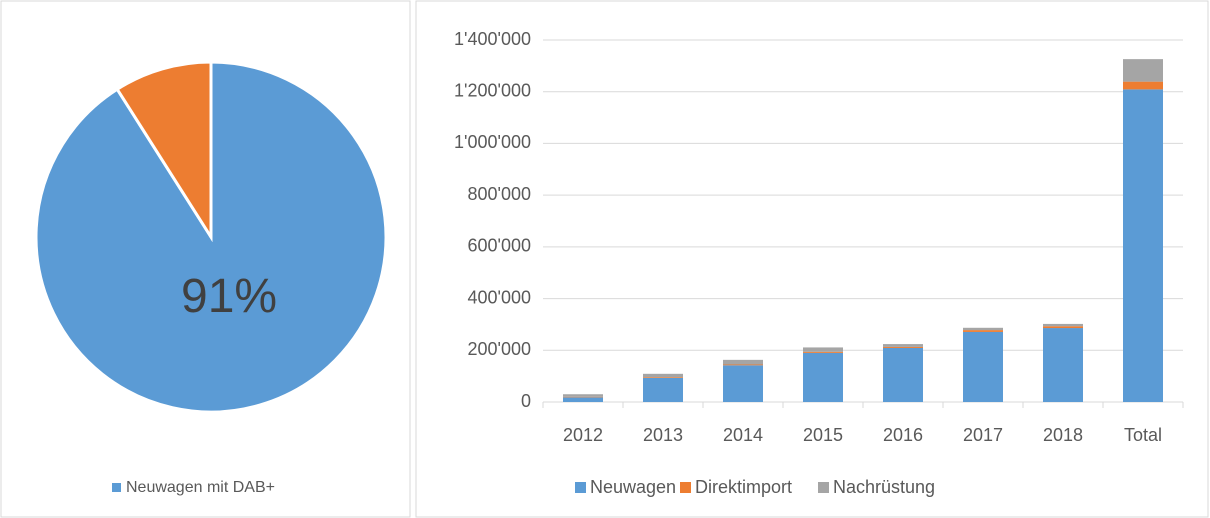 This screenshot has height=518, width=1210. I want to click on x-tick-label: 2015, so click(823, 435).